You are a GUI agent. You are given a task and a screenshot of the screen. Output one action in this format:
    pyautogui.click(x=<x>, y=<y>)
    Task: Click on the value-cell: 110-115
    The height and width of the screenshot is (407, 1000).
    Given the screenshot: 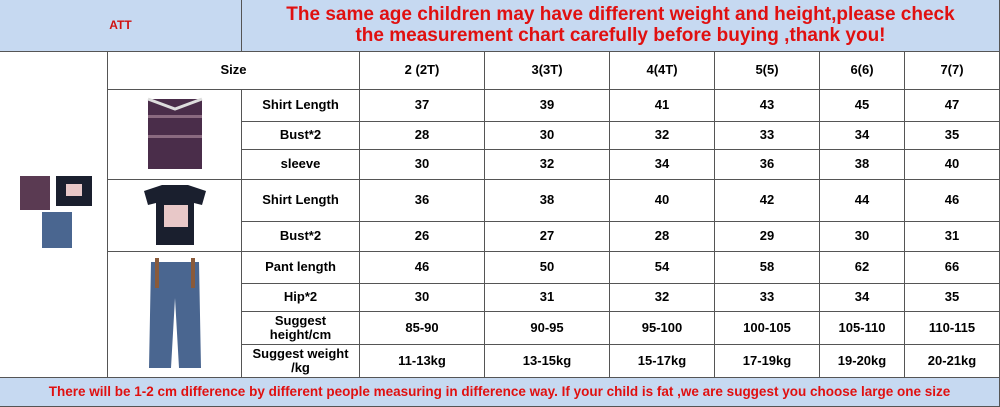 What is the action you would take?
    pyautogui.click(x=952, y=328)
    